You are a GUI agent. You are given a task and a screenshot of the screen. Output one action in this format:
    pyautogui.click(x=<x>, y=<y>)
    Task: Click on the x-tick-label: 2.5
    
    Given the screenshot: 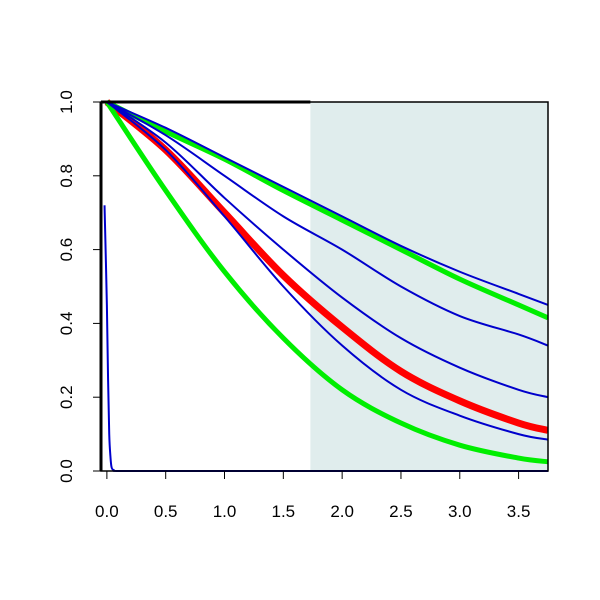 What is the action you would take?
    pyautogui.click(x=401, y=511)
    